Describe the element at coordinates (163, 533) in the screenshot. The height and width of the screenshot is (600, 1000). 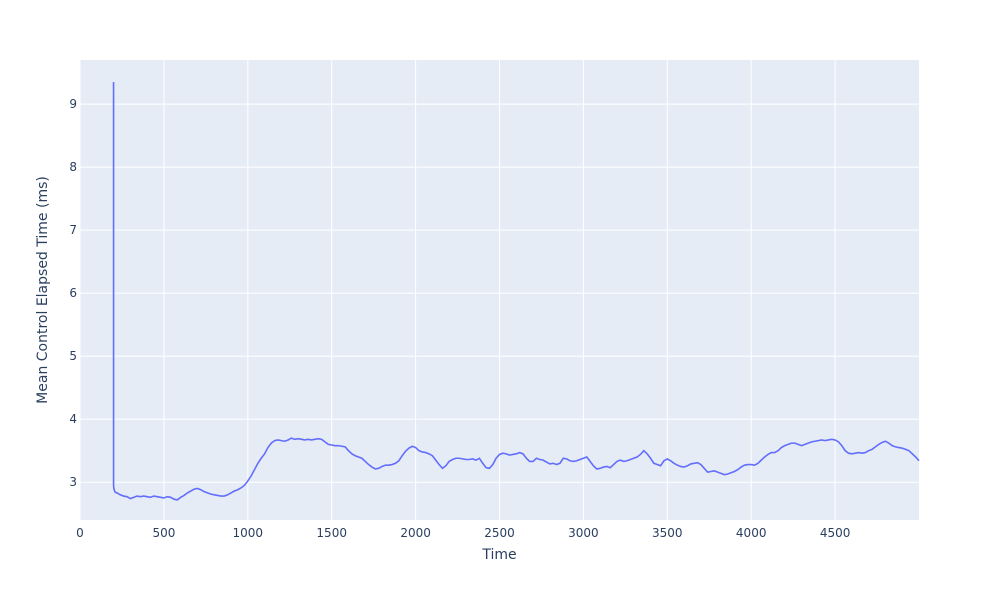
I see `x-tick-label: 500` at that location.